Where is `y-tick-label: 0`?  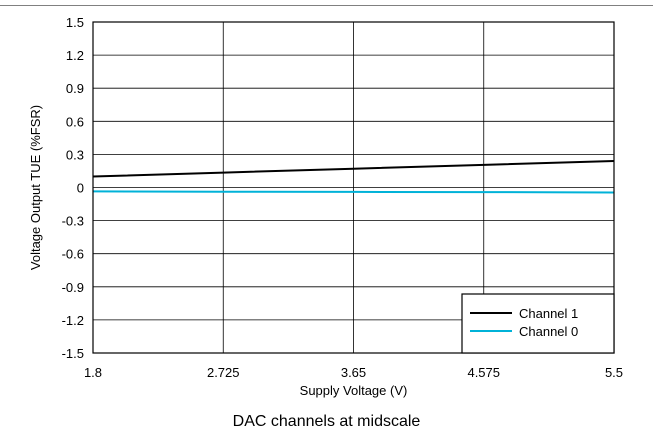
y-tick-label: 0 is located at coordinates (80, 188).